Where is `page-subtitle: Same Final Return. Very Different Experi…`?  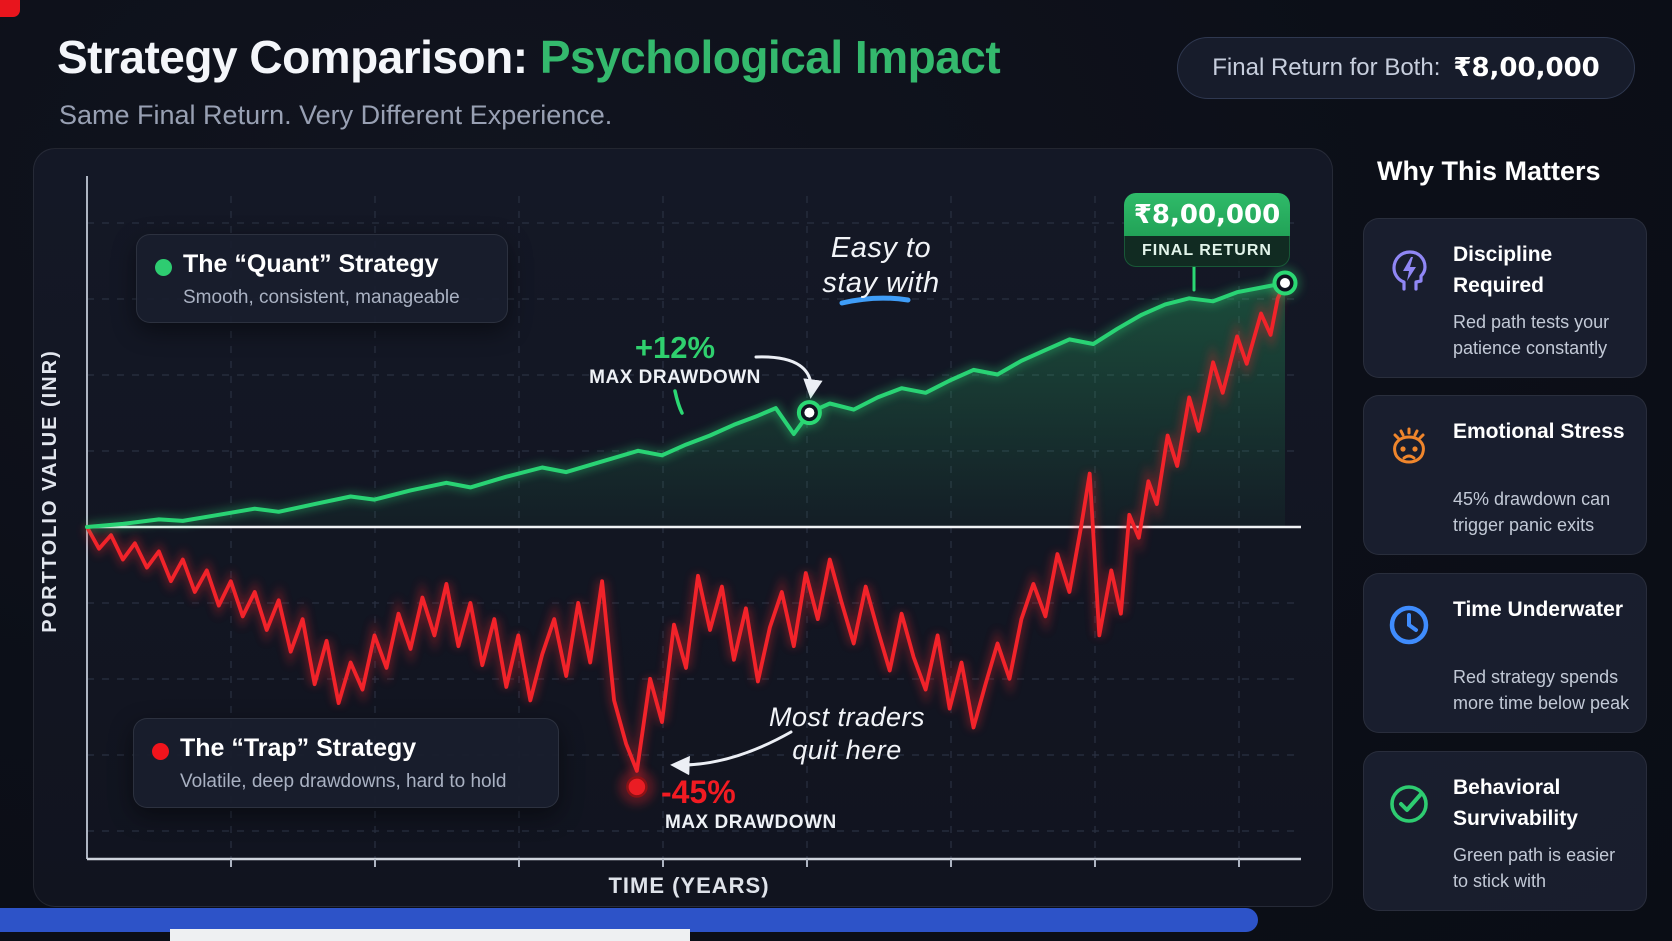
page-subtitle: Same Final Return. Very Different Experi… is located at coordinates (336, 115).